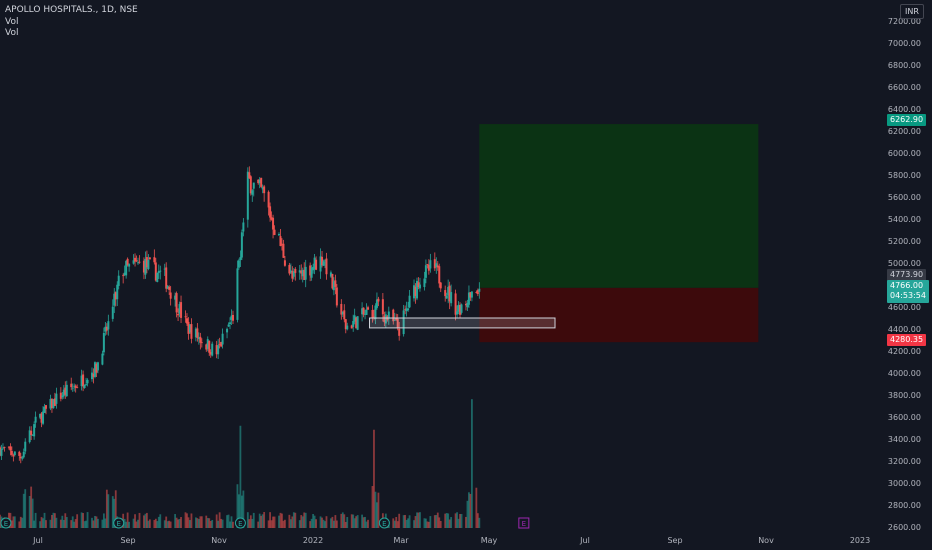 The width and height of the screenshot is (932, 550). What do you see at coordinates (619, 315) in the screenshot?
I see `long-position-stop-zone` at bounding box center [619, 315].